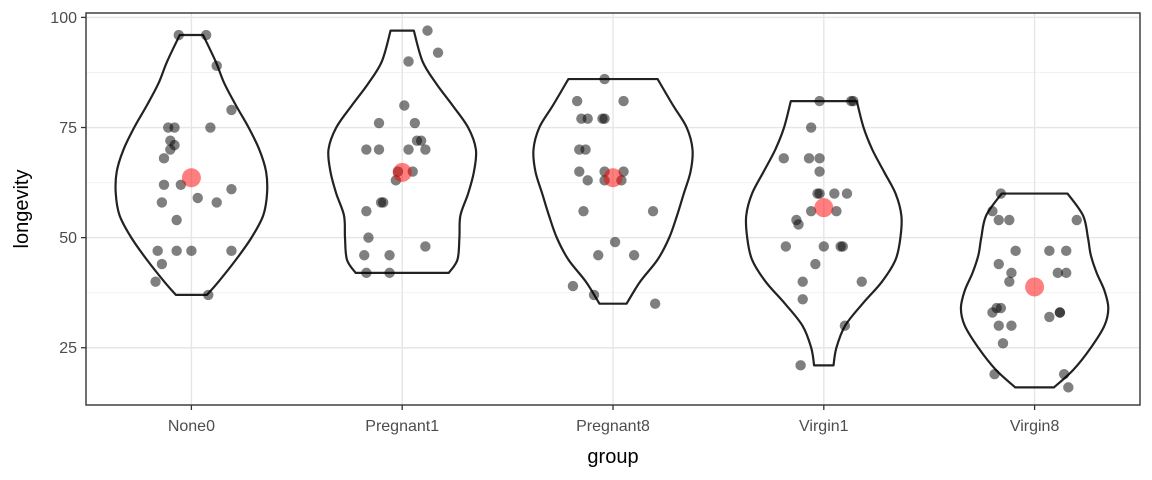 The image size is (1152, 480). Describe the element at coordinates (613, 426) in the screenshot. I see `x-tick-label: Pregnant8` at that location.